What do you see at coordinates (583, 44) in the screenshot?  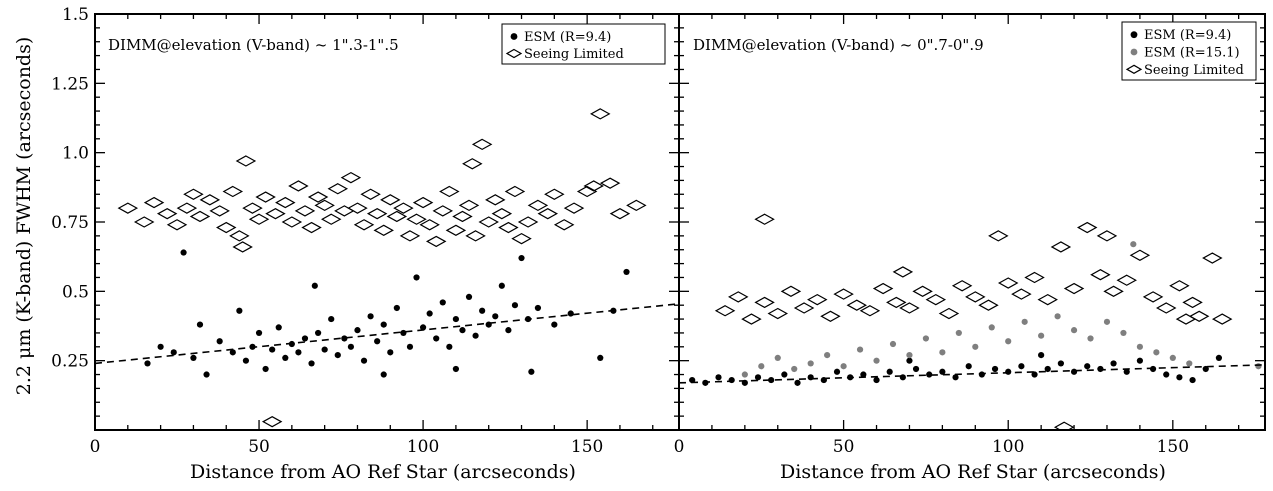 I see `legend-box` at bounding box center [583, 44].